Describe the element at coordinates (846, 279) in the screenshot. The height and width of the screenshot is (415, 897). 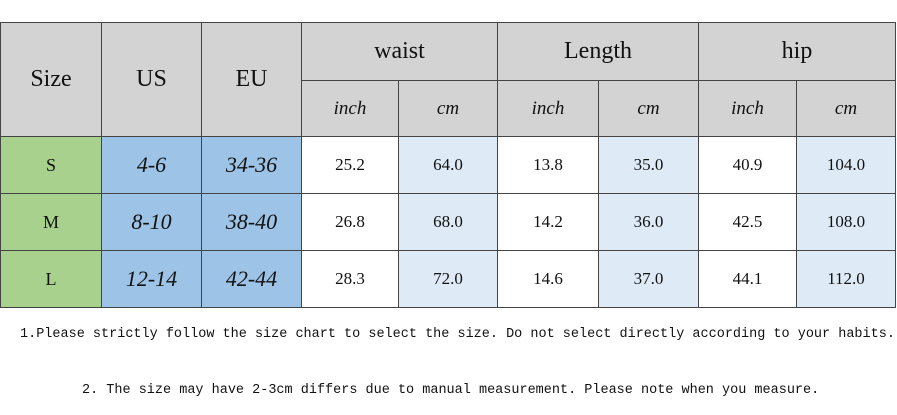
I see `table-cell: 112.0` at that location.